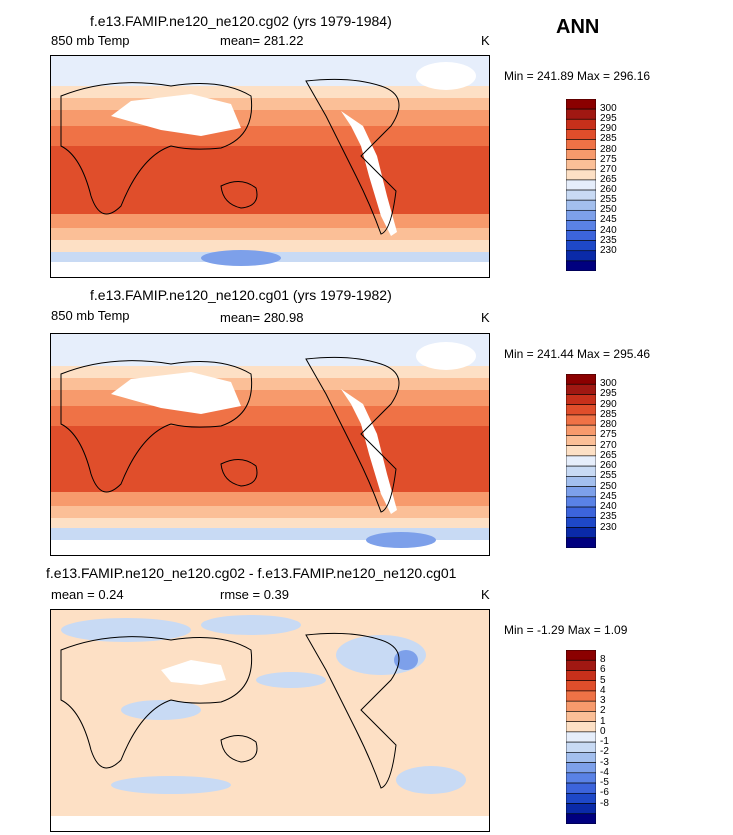 This screenshot has width=733, height=835. I want to click on panel3-colorbar-tick-label: -3, so click(604, 762).